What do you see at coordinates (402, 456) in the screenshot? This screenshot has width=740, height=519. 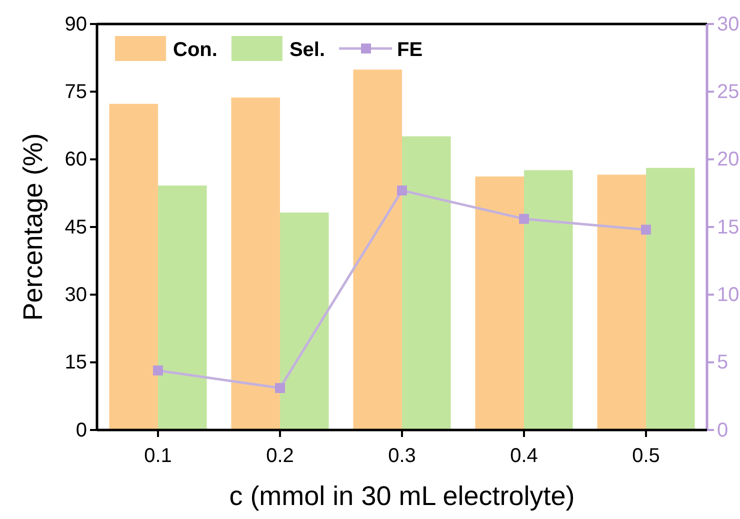 I see `x-tick-label: 0.3` at bounding box center [402, 456].